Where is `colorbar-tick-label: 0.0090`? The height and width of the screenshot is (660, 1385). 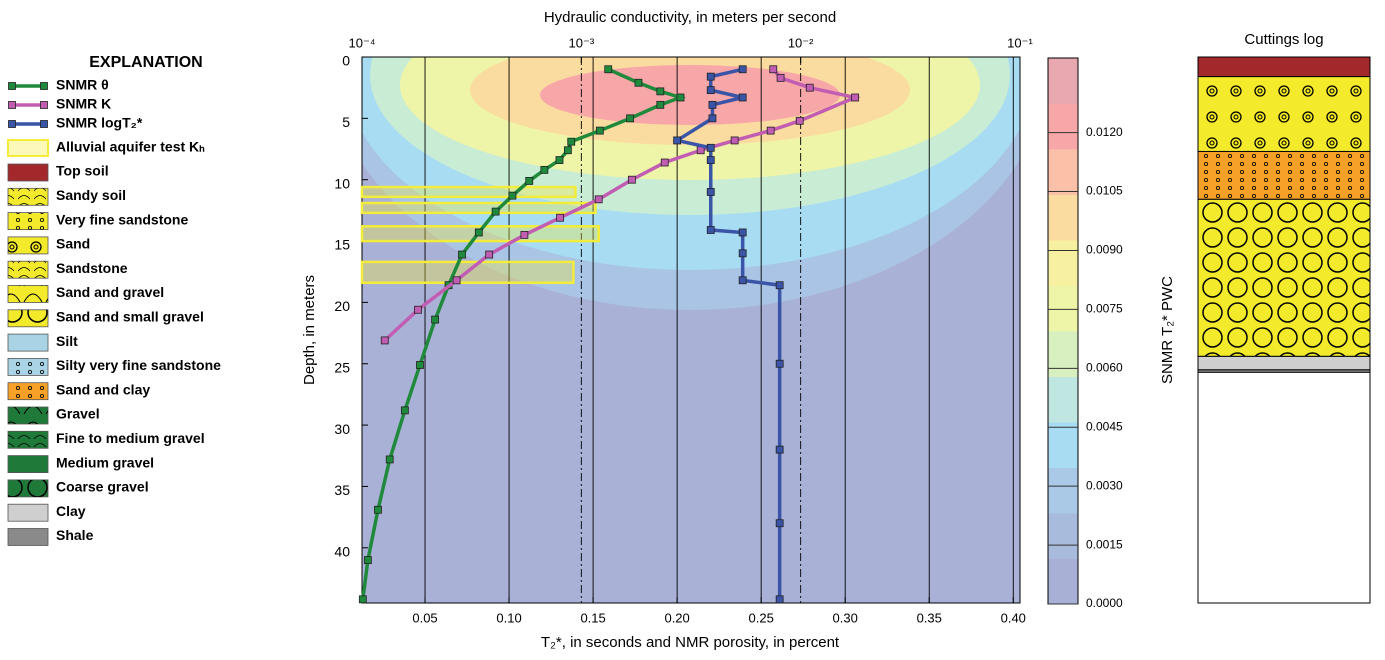 colorbar-tick-label: 0.0090 is located at coordinates (1104, 250).